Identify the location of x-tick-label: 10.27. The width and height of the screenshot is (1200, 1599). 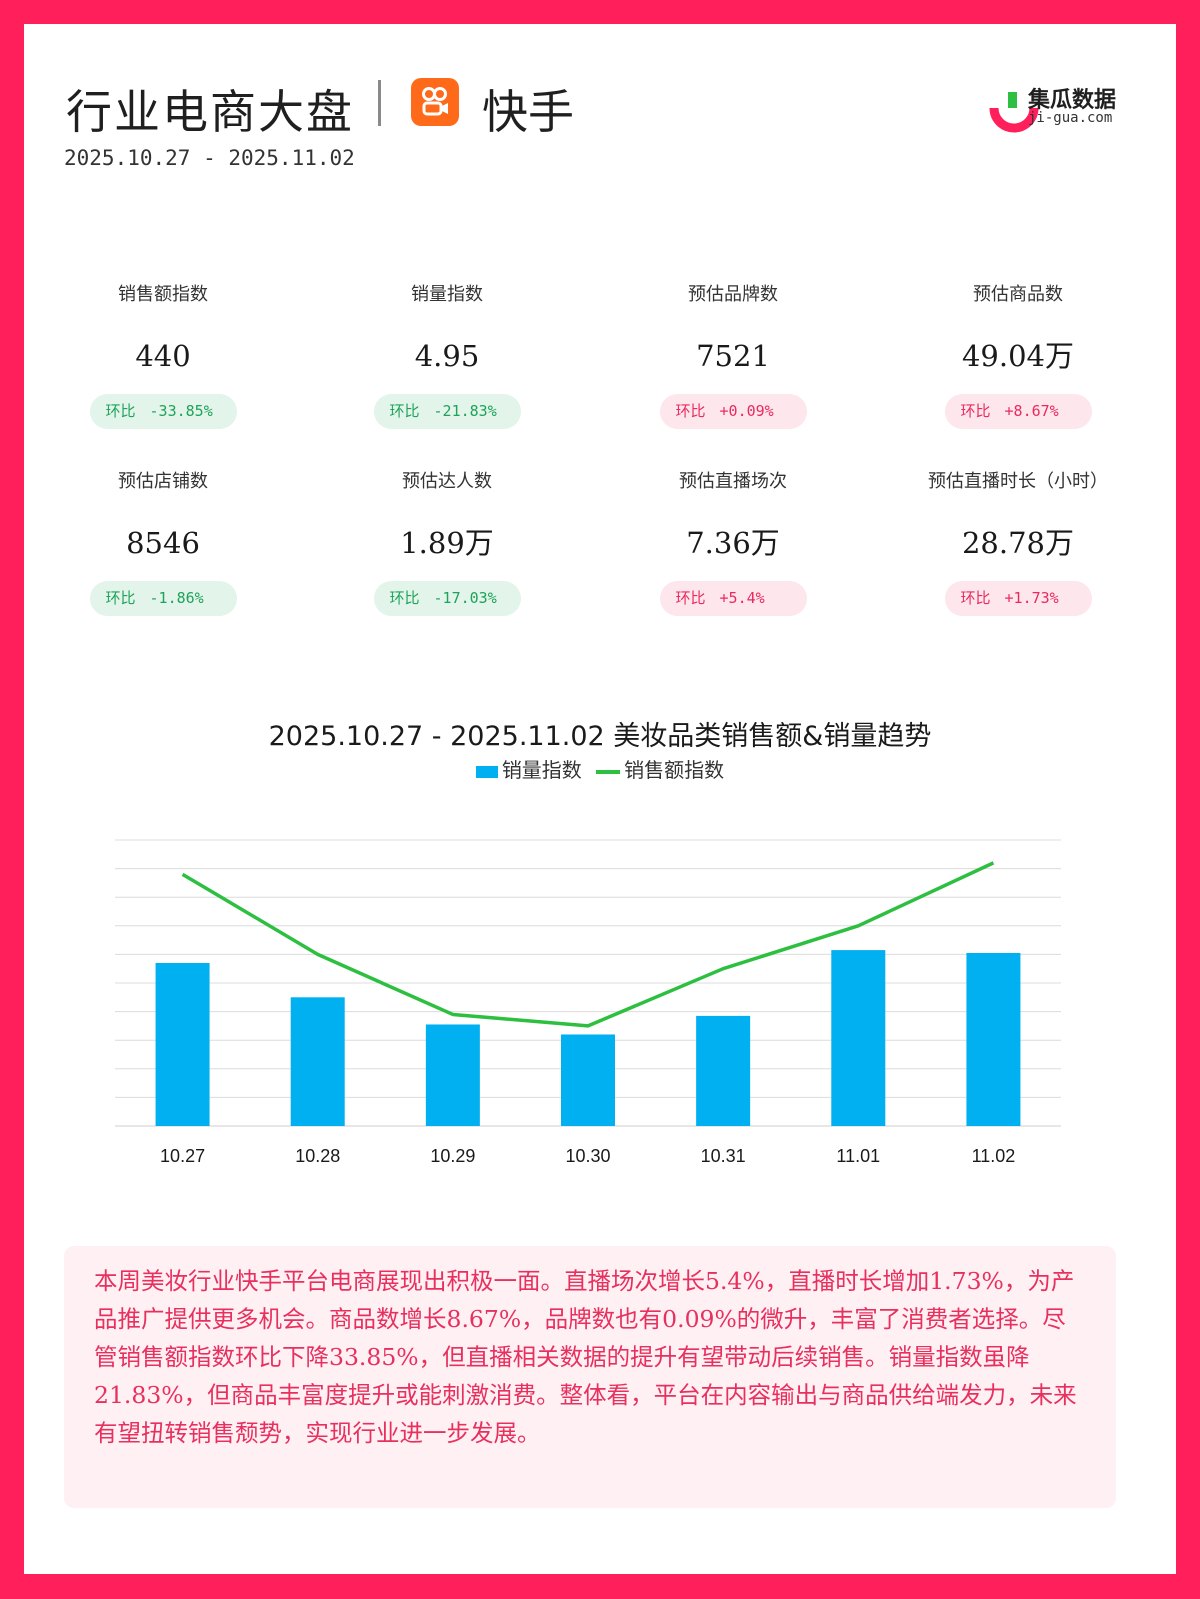
(182, 1156).